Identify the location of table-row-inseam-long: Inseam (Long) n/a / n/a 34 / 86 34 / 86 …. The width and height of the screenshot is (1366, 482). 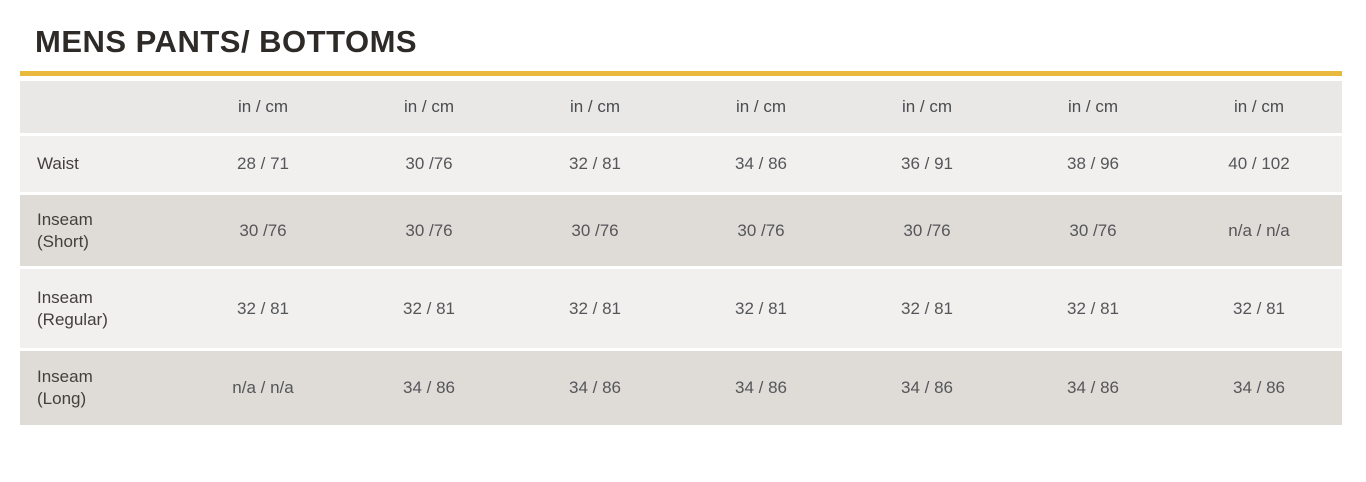
(681, 388).